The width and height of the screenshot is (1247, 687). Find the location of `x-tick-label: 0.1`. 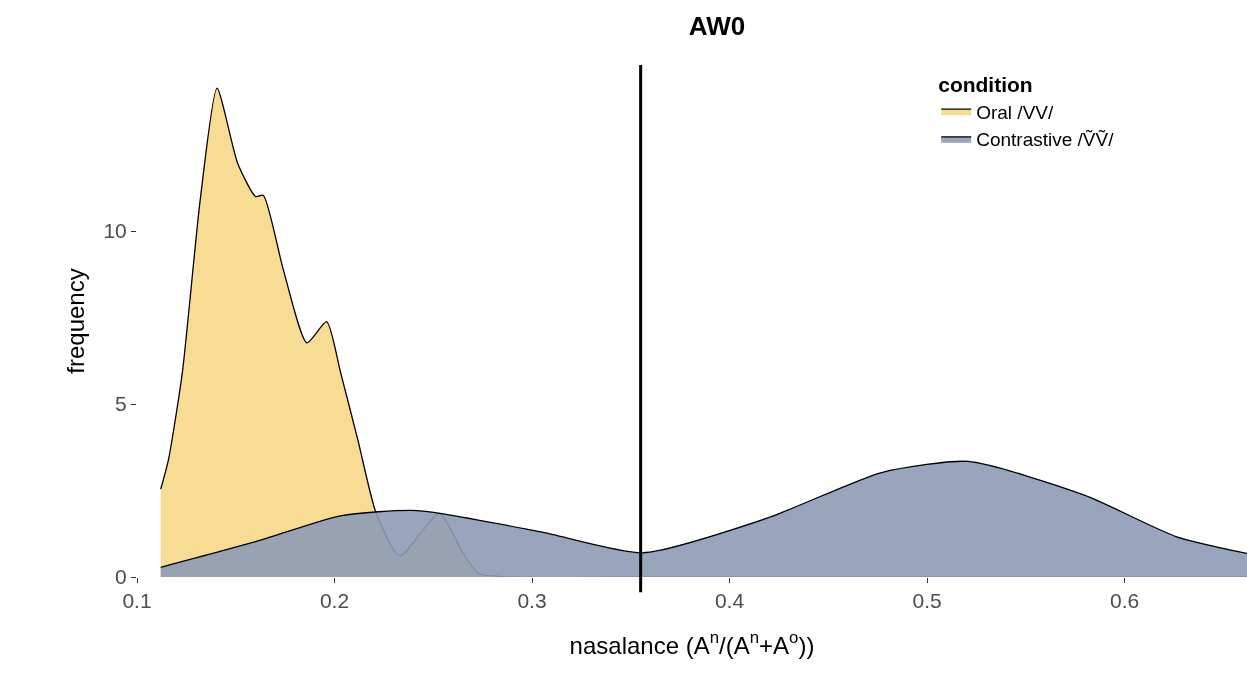

x-tick-label: 0.1 is located at coordinates (137, 601).